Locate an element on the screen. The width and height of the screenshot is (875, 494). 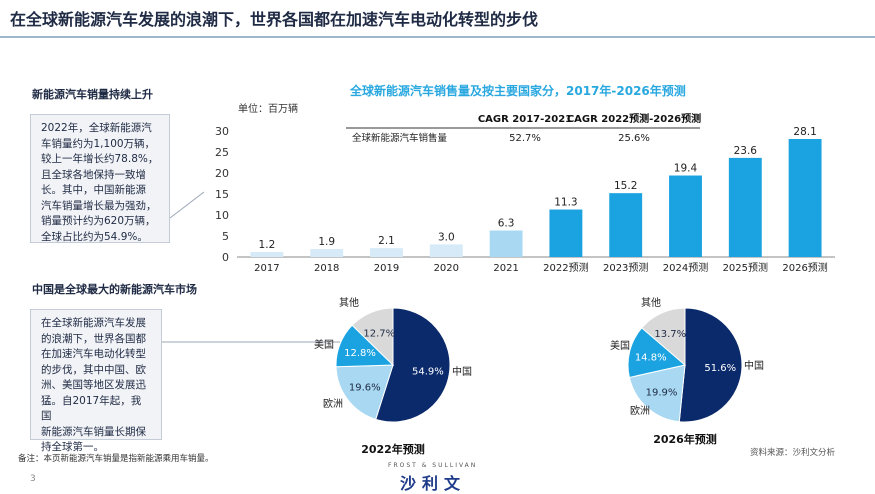
china-market-text-line: 在加速汽车电动化转型 is located at coordinates (93, 354).